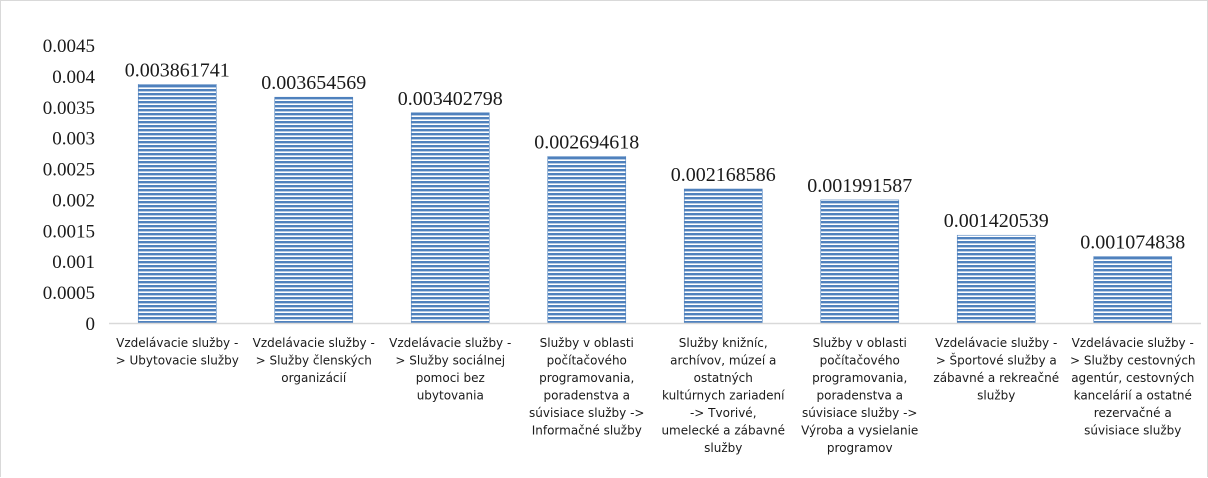 Image resolution: width=1208 pixels, height=478 pixels. What do you see at coordinates (177, 352) in the screenshot?
I see `x-tick-label: Vzdelávacie služby - > Ubytovacie služby` at bounding box center [177, 352].